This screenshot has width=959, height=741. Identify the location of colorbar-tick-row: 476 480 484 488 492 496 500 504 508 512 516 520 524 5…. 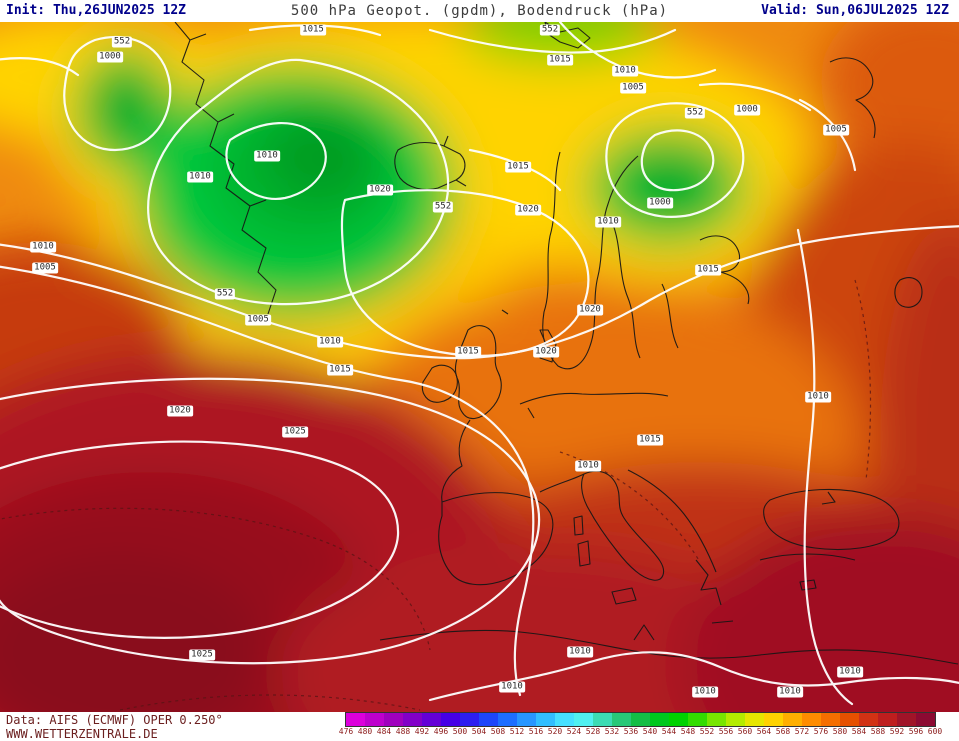
(640, 732).